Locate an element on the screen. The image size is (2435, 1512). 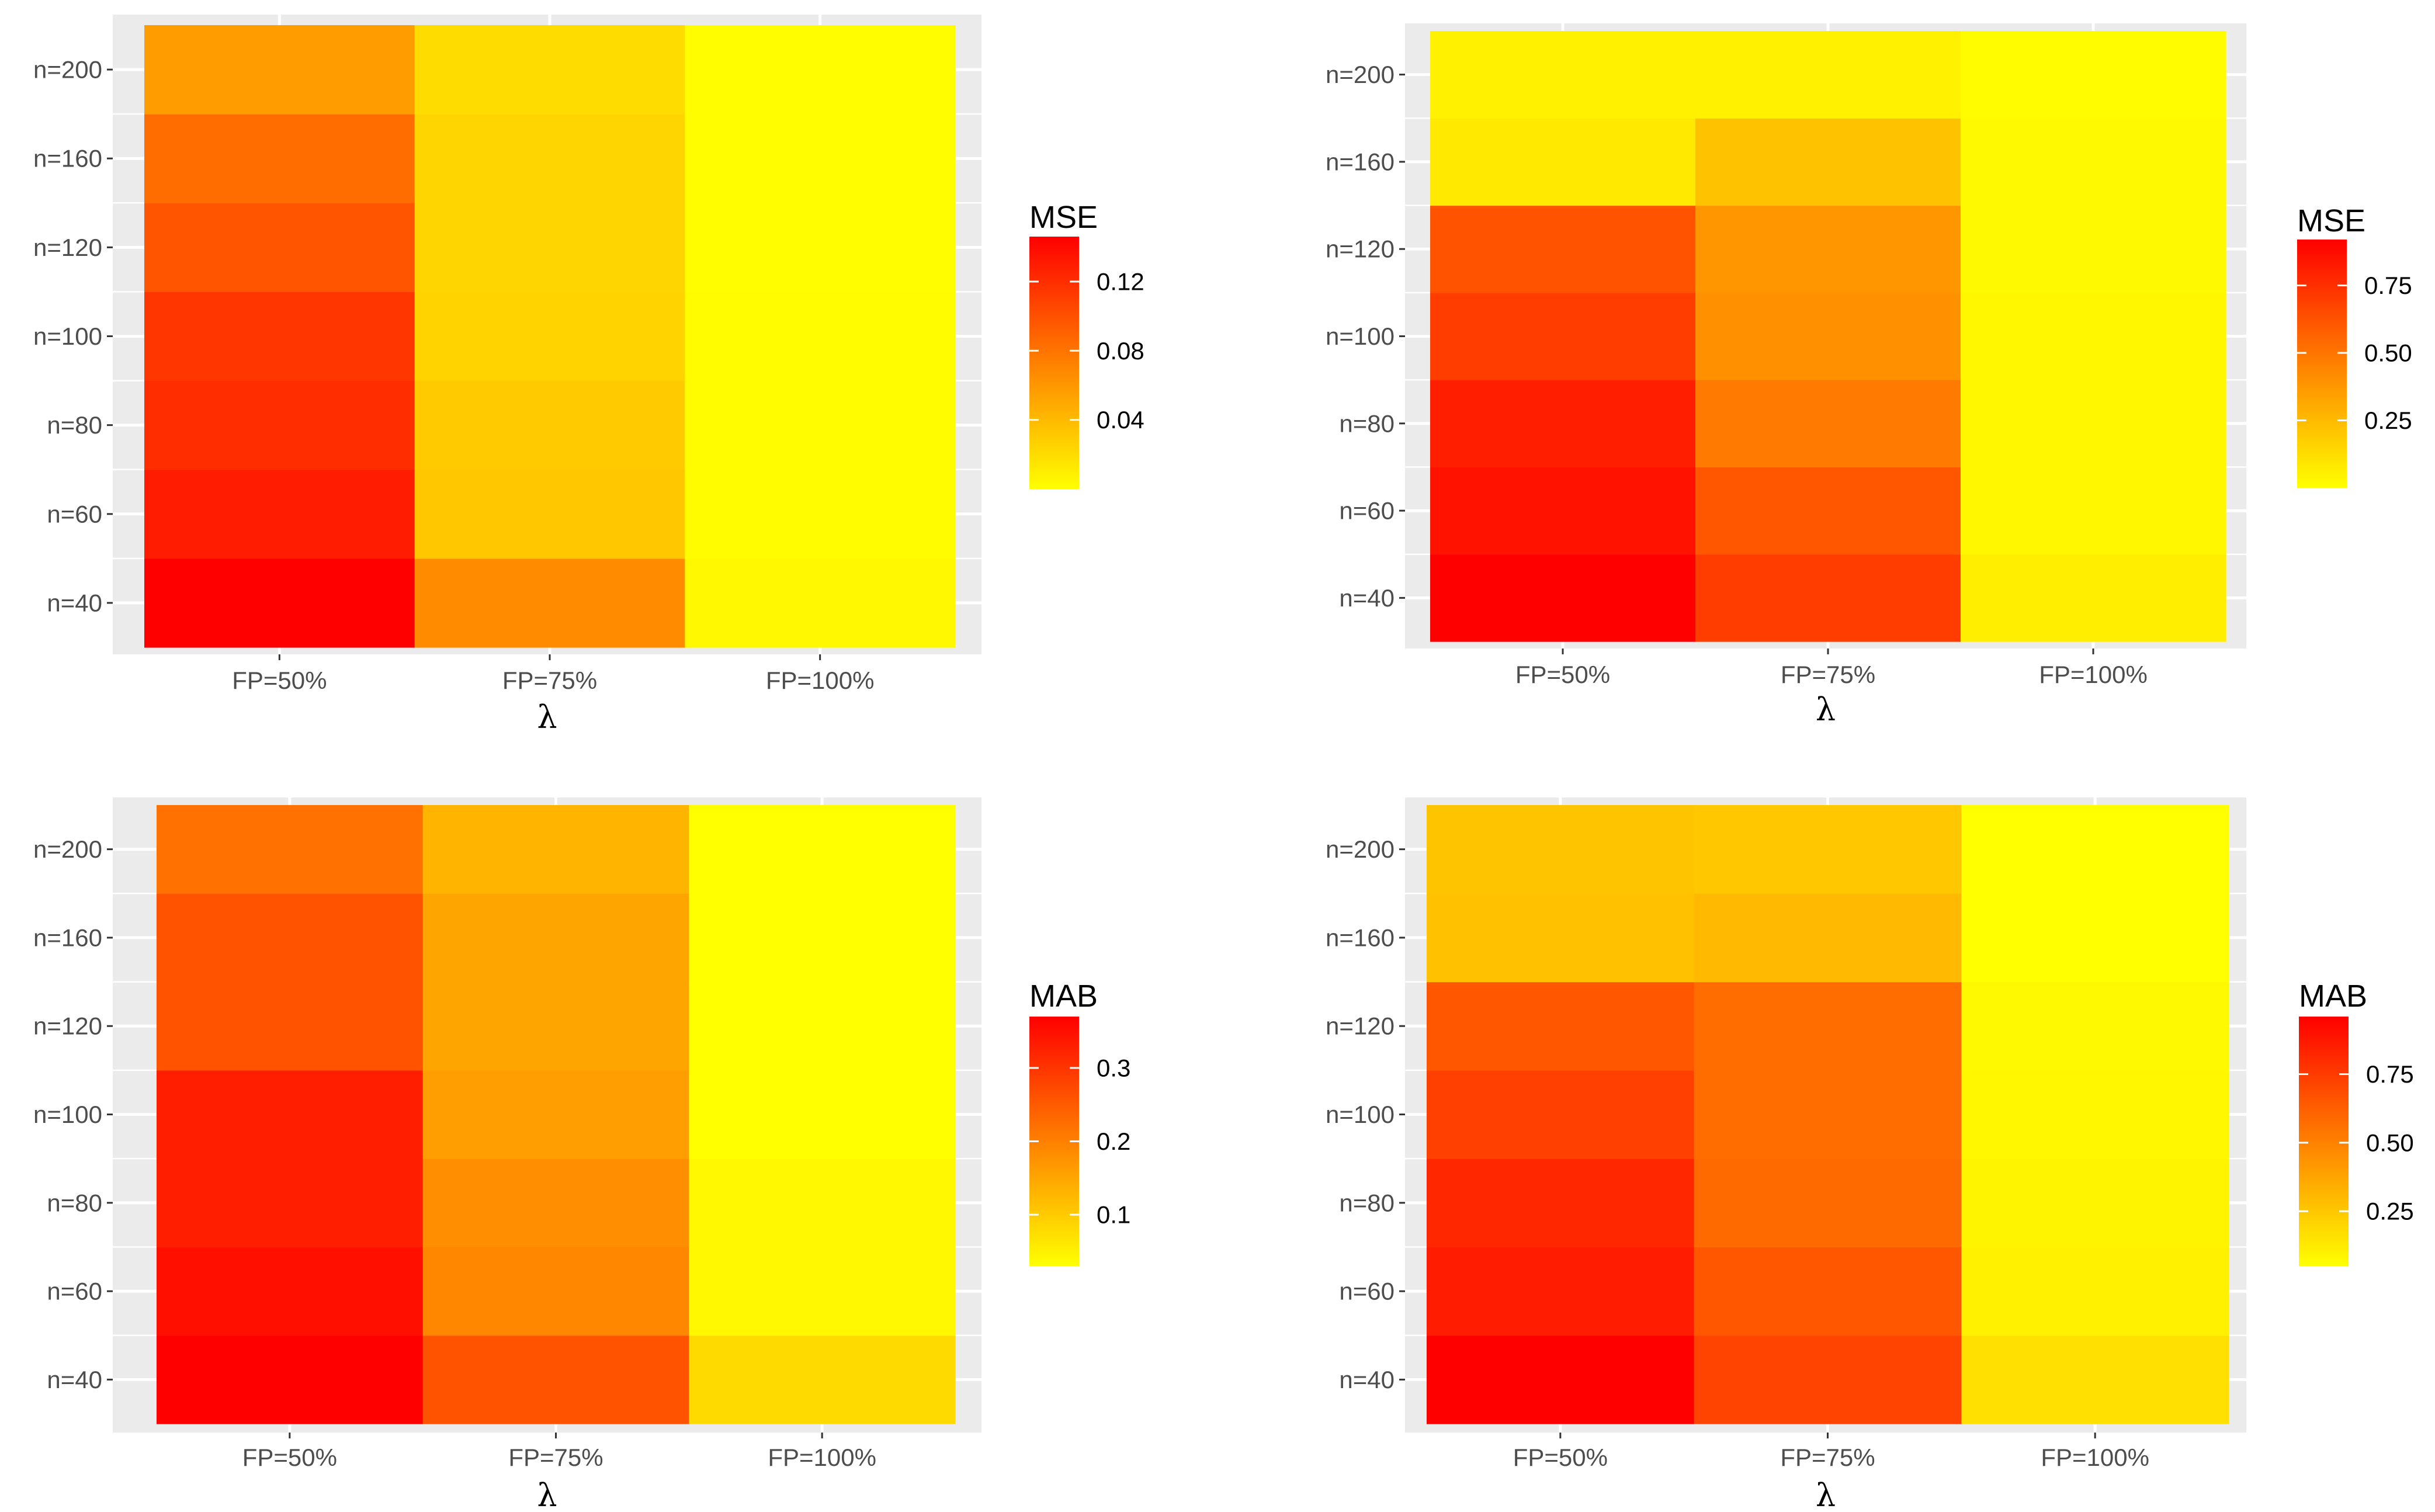
legend-break-label: 0.3 is located at coordinates (1113, 1067).